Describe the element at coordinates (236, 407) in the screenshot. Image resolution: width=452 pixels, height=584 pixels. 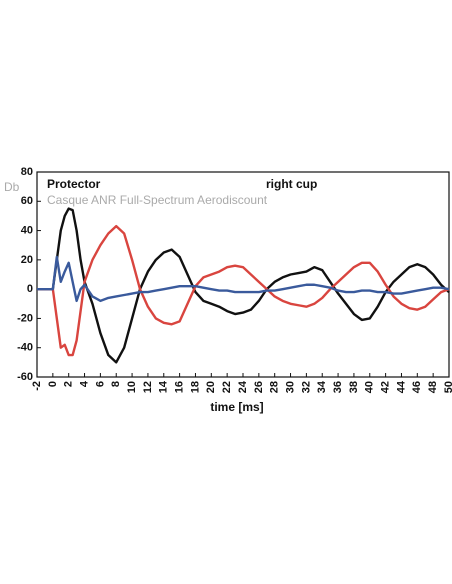
I see `x-axis-label: time [ms]` at that location.